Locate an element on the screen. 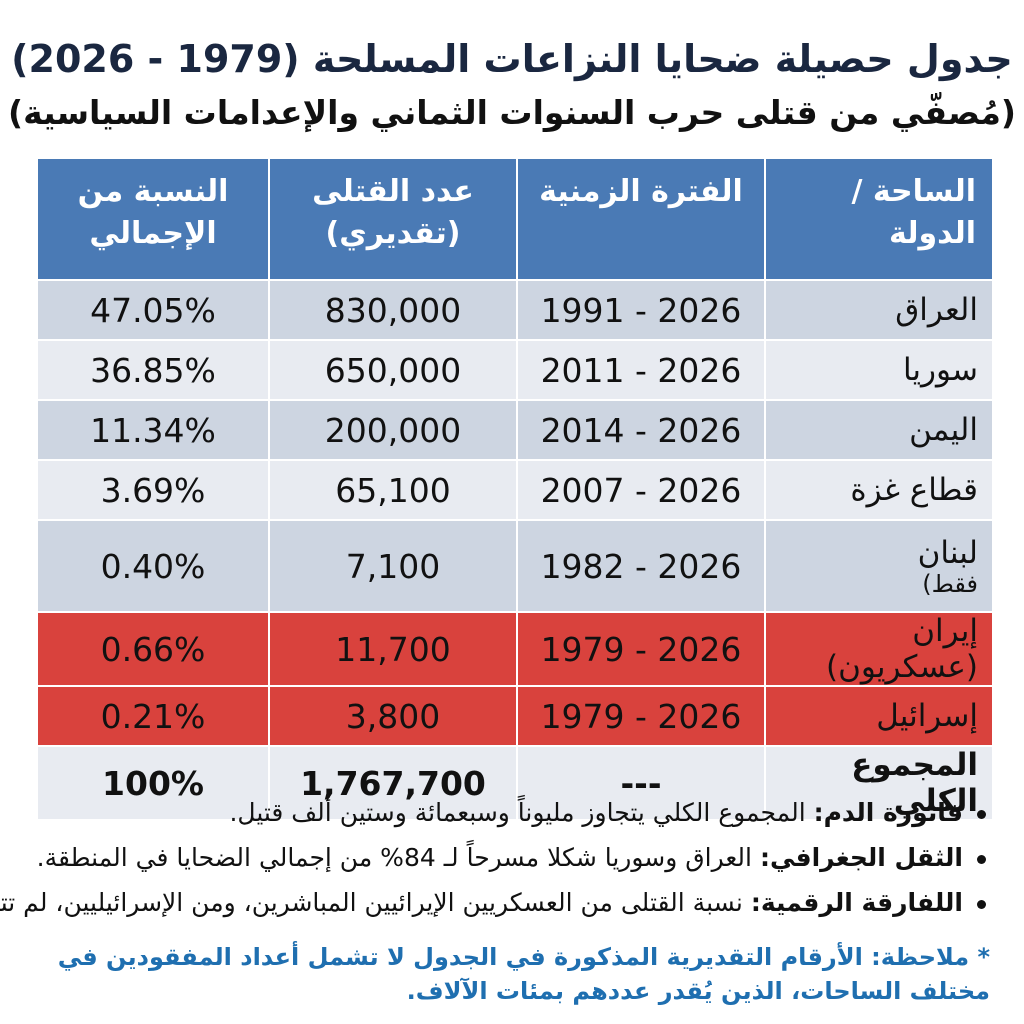 This screenshot has height=1024, width=1024. cell-deaths: 650,000 is located at coordinates (393, 370).